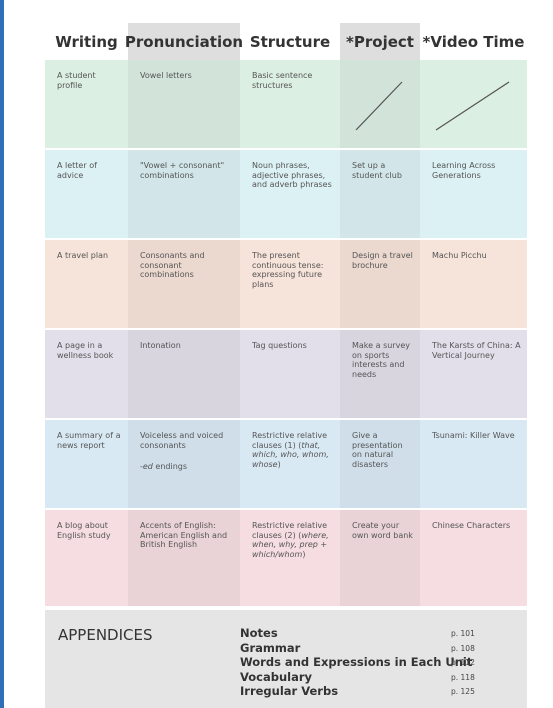 The height and width of the screenshot is (708, 553). I want to click on table-cell: Basic sentence structures, so click(282, 80).